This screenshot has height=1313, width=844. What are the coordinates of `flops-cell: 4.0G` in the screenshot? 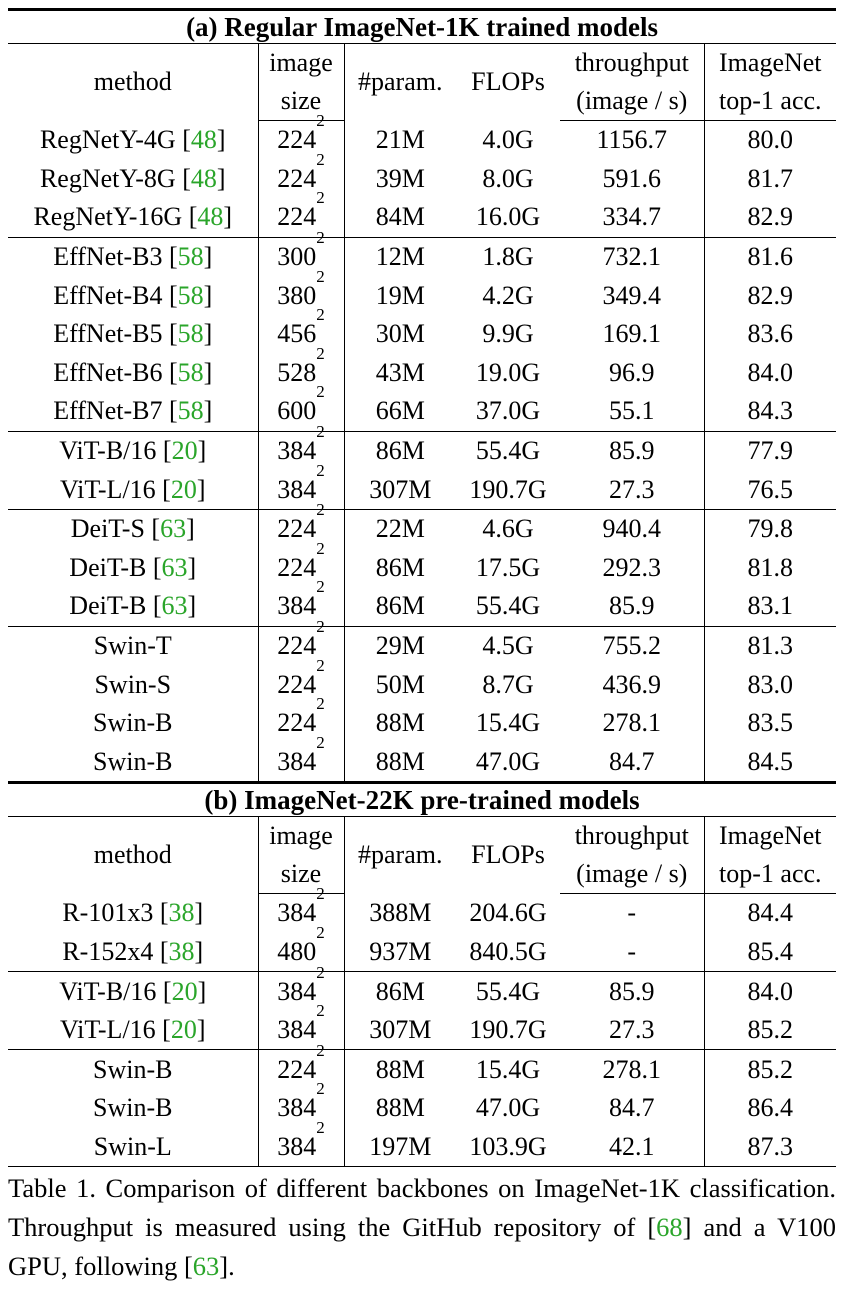 It's located at (508, 140).